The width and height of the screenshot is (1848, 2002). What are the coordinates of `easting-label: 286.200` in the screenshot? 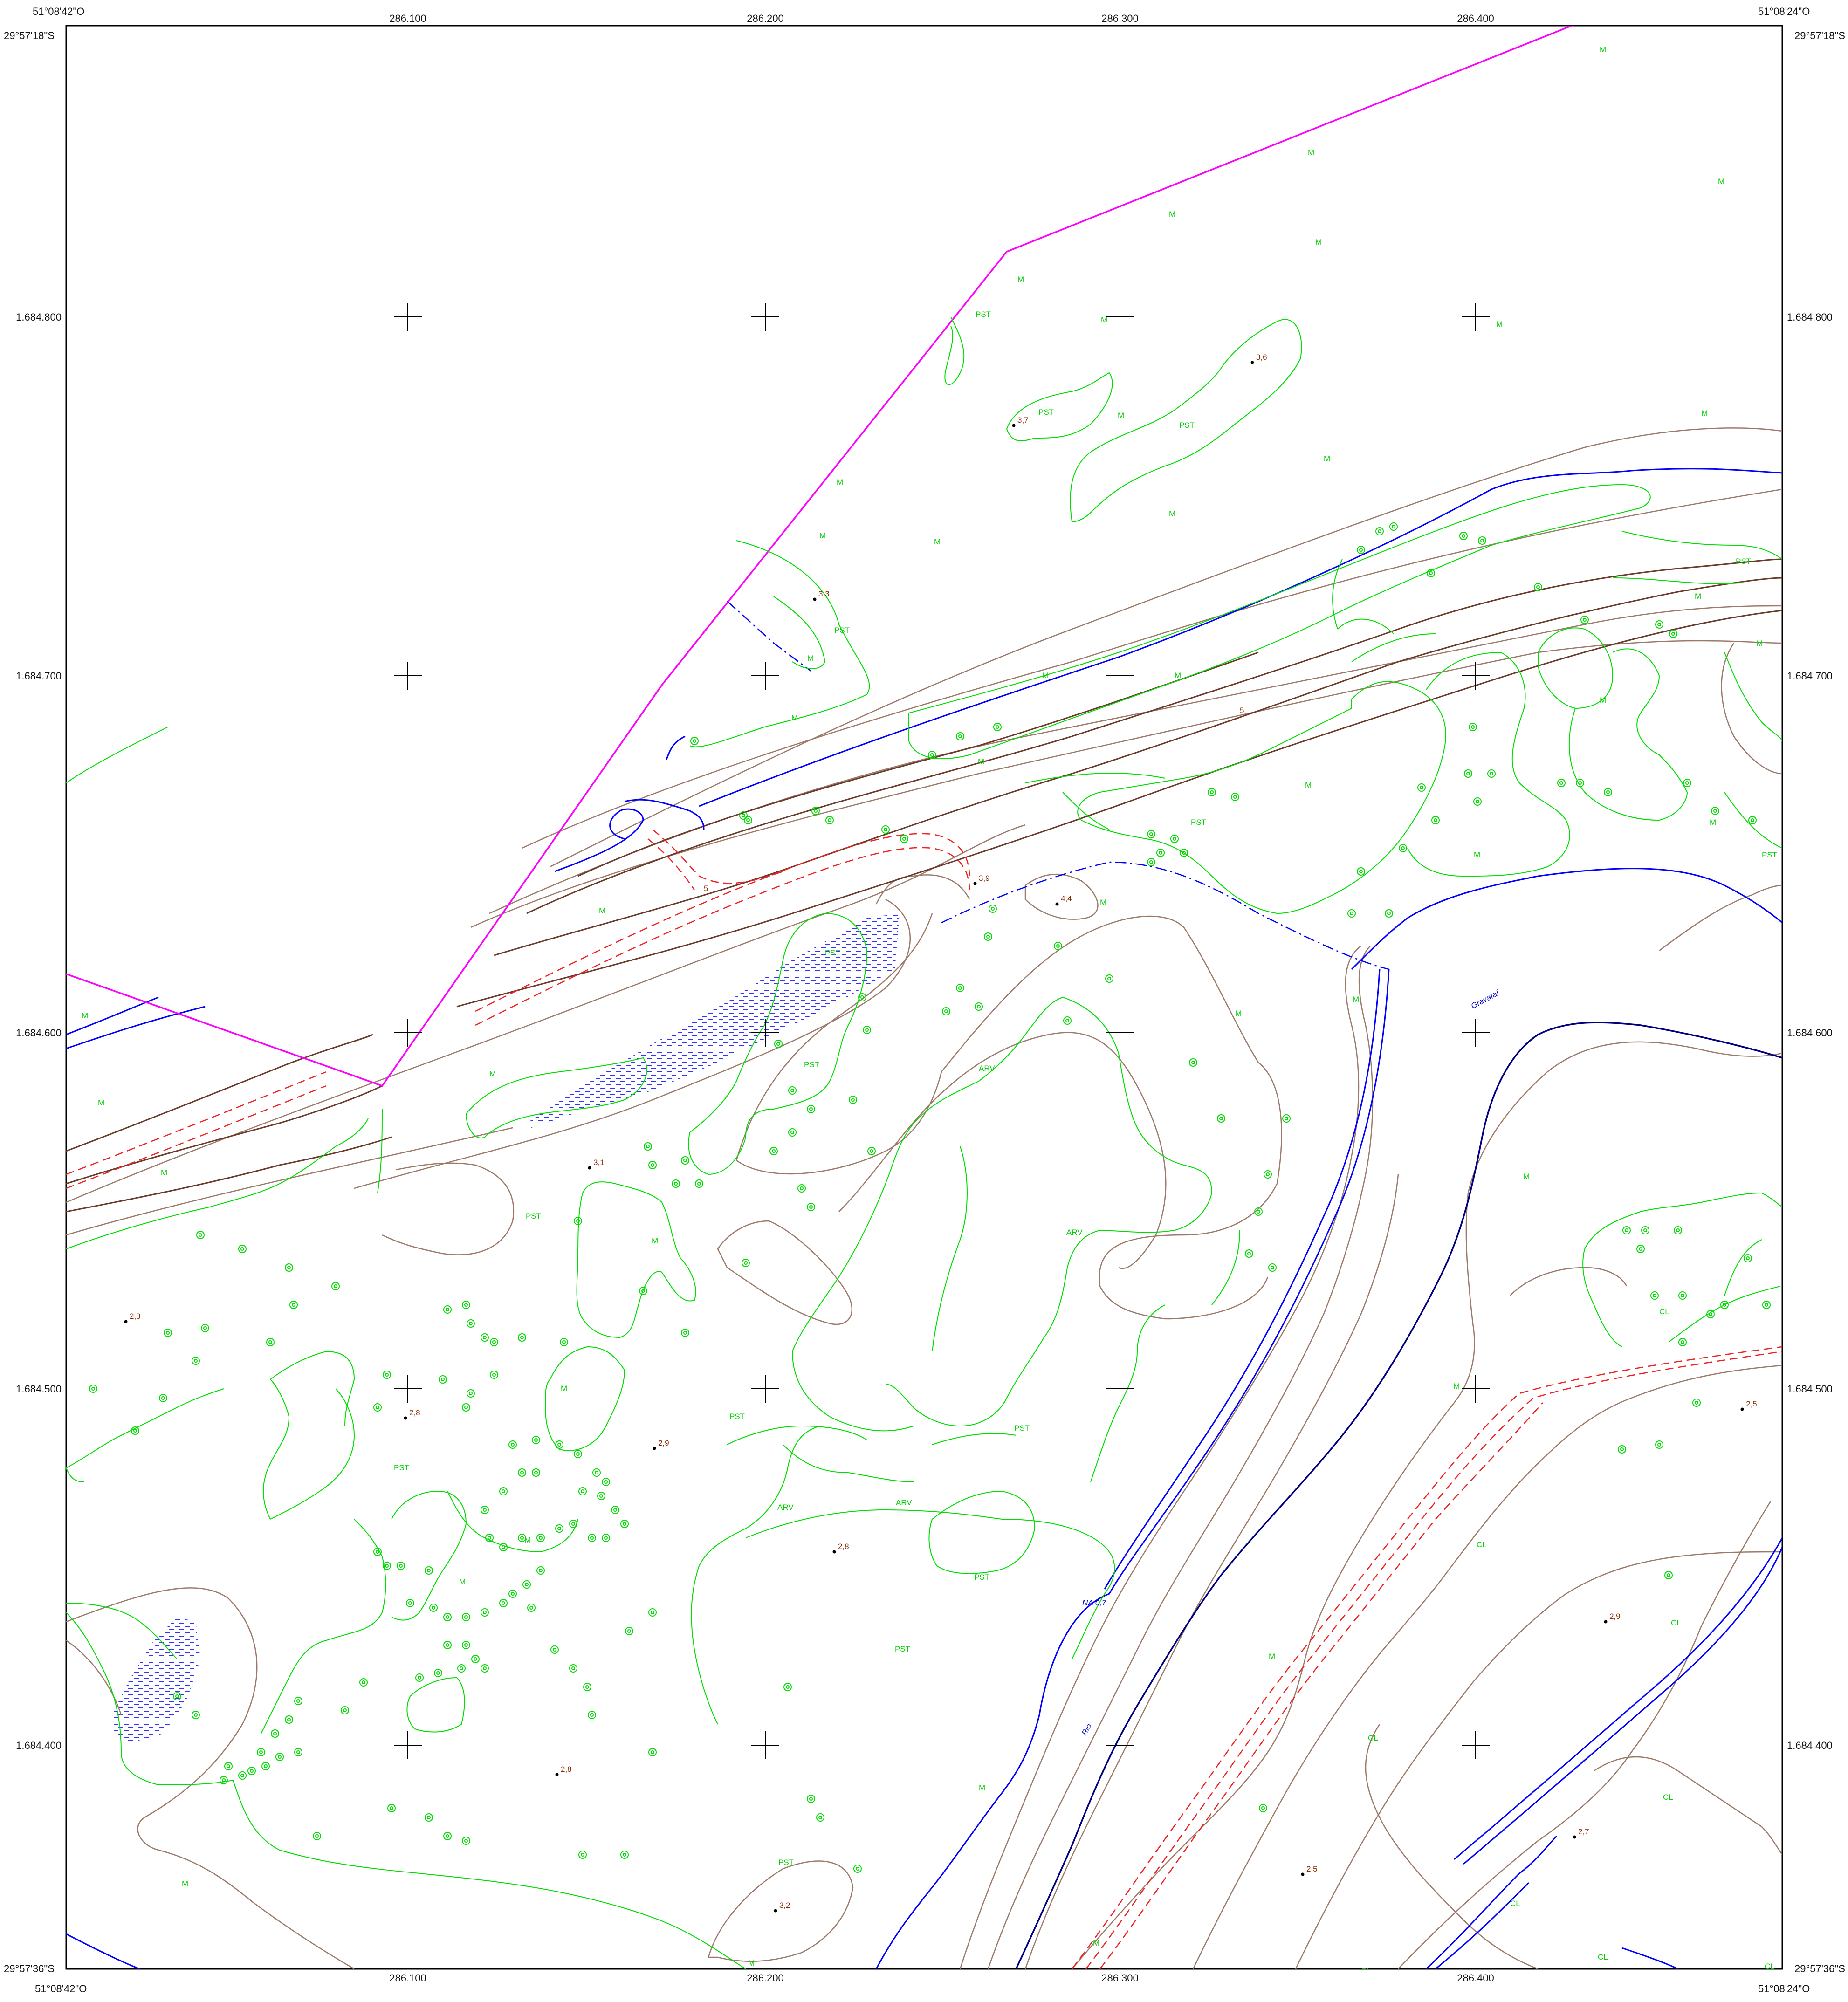 It's located at (765, 1978).